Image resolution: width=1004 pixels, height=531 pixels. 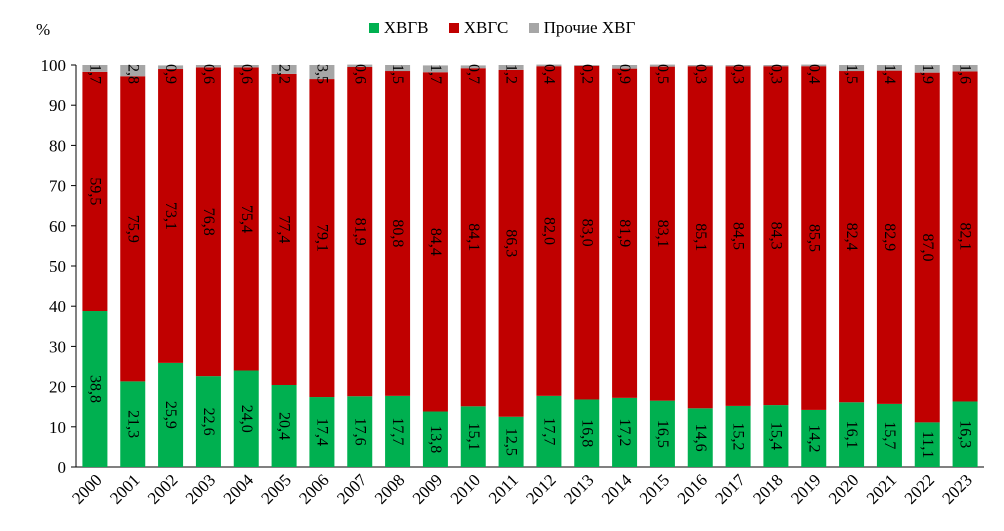 What do you see at coordinates (586, 74) in the screenshot?
I see `data-label: 0,2` at bounding box center [586, 74].